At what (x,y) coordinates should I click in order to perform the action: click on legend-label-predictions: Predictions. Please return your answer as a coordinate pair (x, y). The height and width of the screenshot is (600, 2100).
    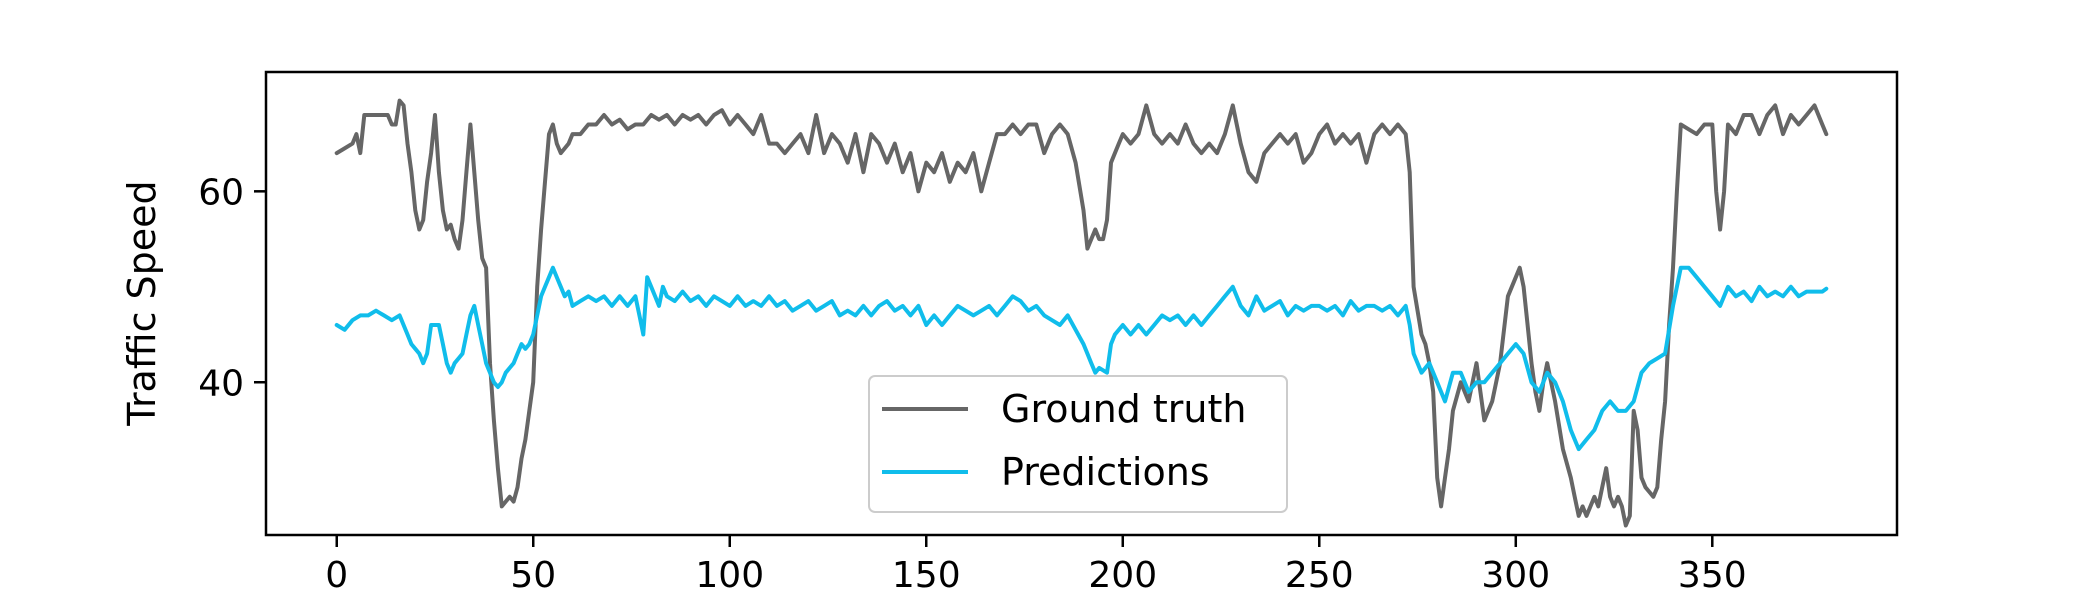
    Looking at the image, I should click on (1105, 472).